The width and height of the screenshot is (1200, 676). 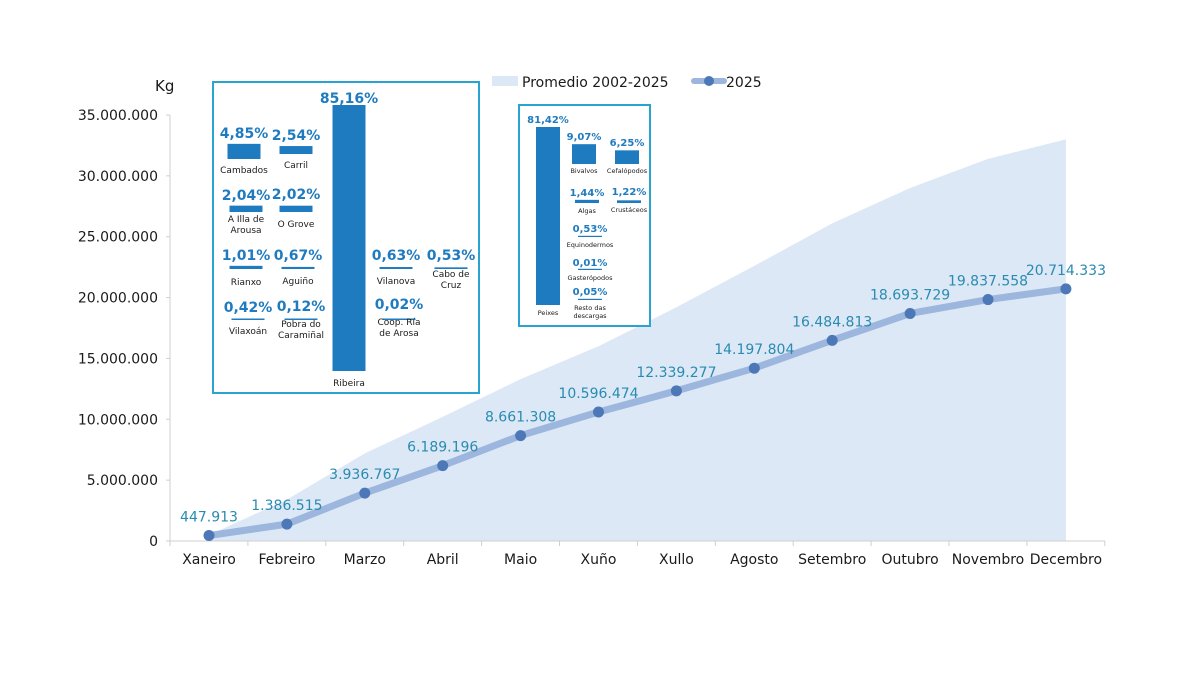 I want to click on inset-ports-value: 0,67%, so click(x=298, y=256).